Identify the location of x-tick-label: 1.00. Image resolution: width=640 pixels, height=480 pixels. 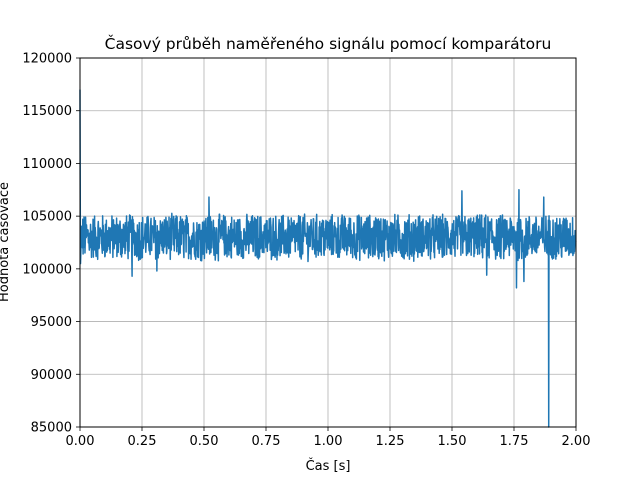
(328, 441).